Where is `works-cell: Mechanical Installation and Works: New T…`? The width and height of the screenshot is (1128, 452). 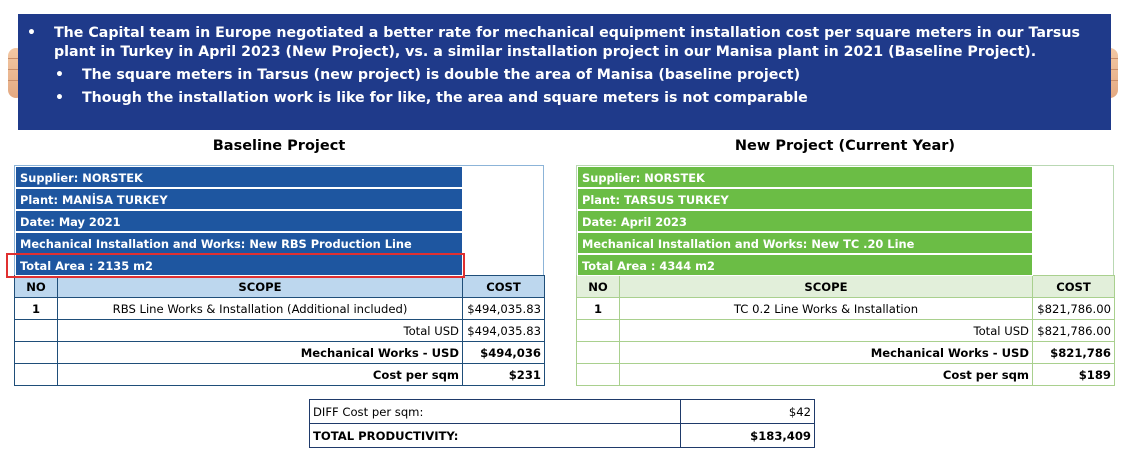
works-cell: Mechanical Installation and Works: New T… is located at coordinates (805, 243).